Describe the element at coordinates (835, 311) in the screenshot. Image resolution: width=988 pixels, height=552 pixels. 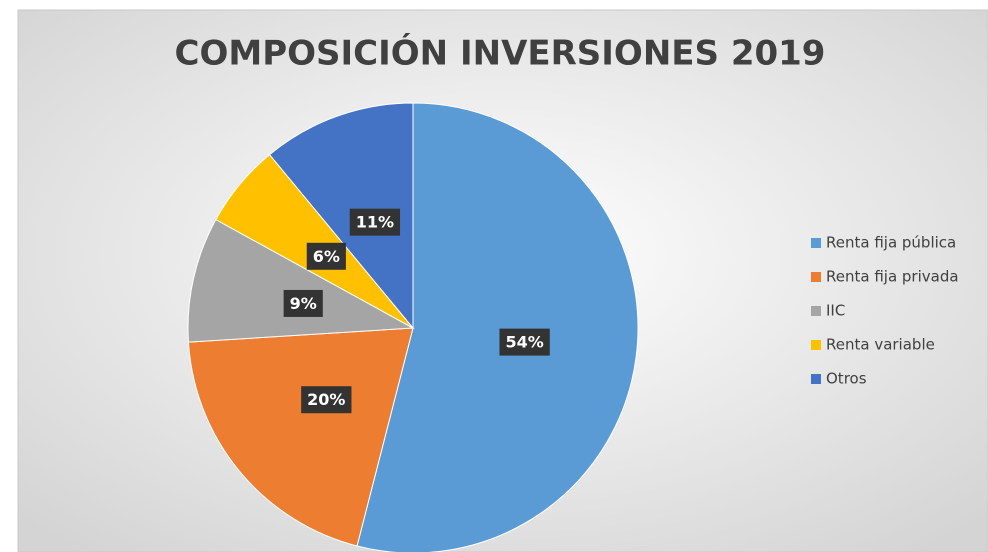
I see `legend-label: IIC` at that location.